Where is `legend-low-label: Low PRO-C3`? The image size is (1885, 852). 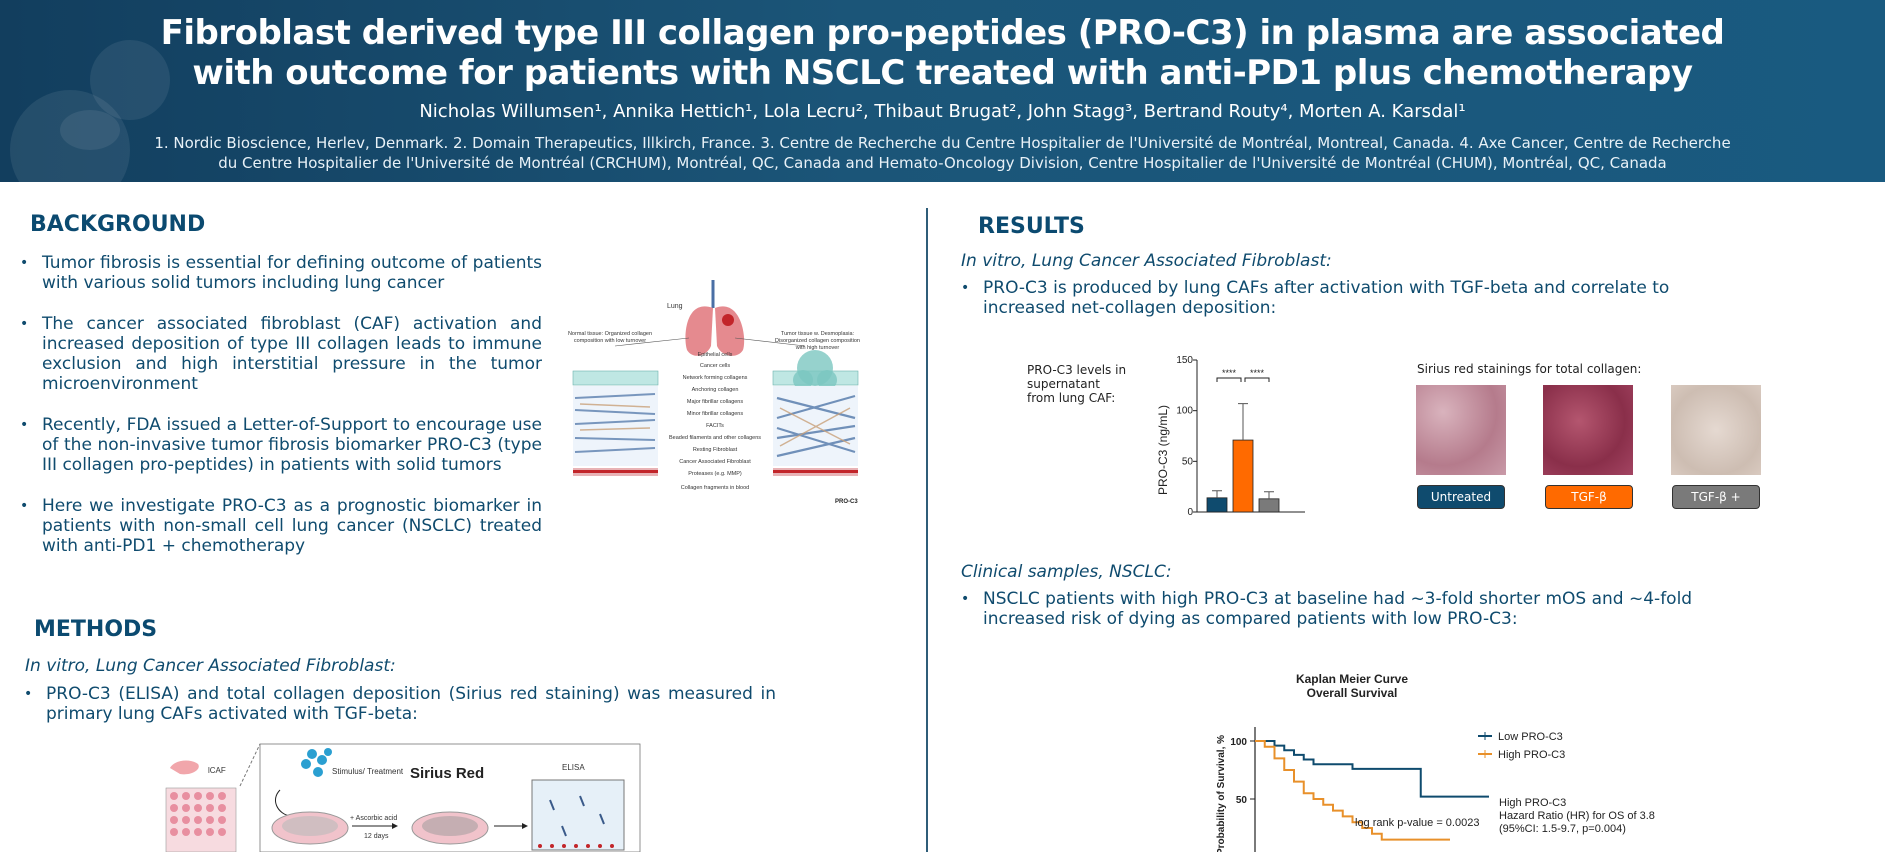
legend-low-label: Low PRO-C3 is located at coordinates (1530, 737).